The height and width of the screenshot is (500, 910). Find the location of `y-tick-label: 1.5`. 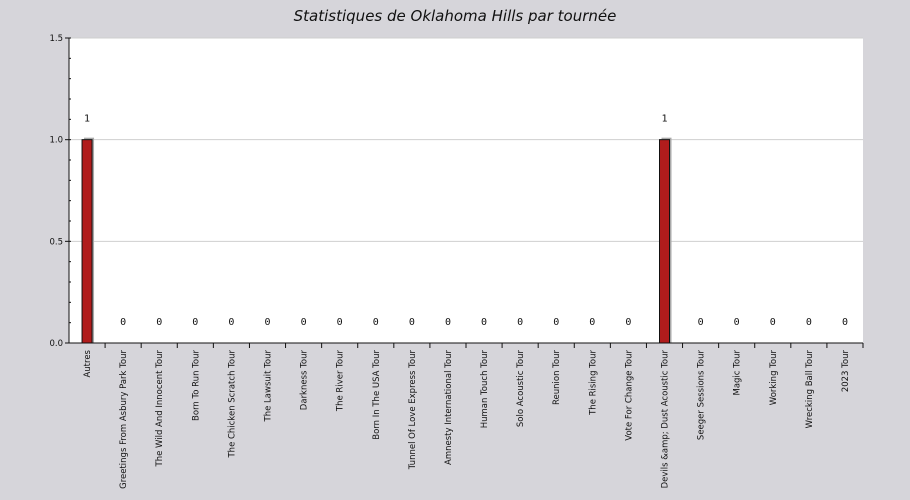

y-tick-label: 1.5 is located at coordinates (56, 39).